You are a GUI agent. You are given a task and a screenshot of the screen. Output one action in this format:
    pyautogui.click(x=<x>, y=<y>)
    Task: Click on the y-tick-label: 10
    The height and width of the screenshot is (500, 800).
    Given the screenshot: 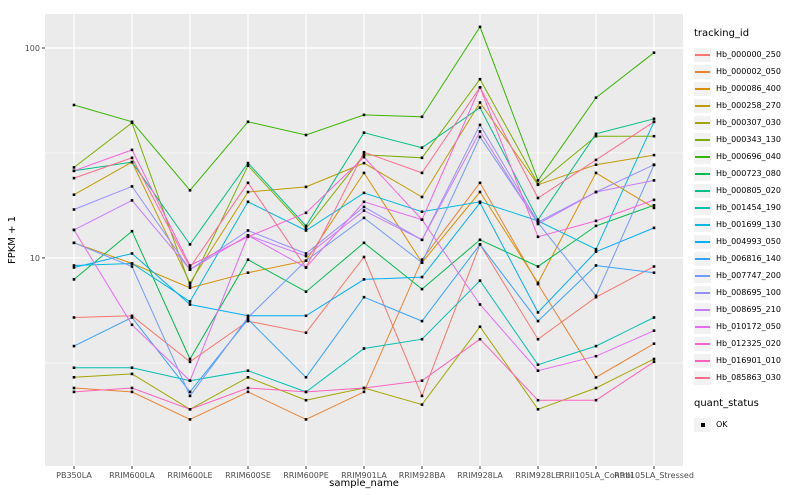 What is the action you would take?
    pyautogui.click(x=35, y=258)
    